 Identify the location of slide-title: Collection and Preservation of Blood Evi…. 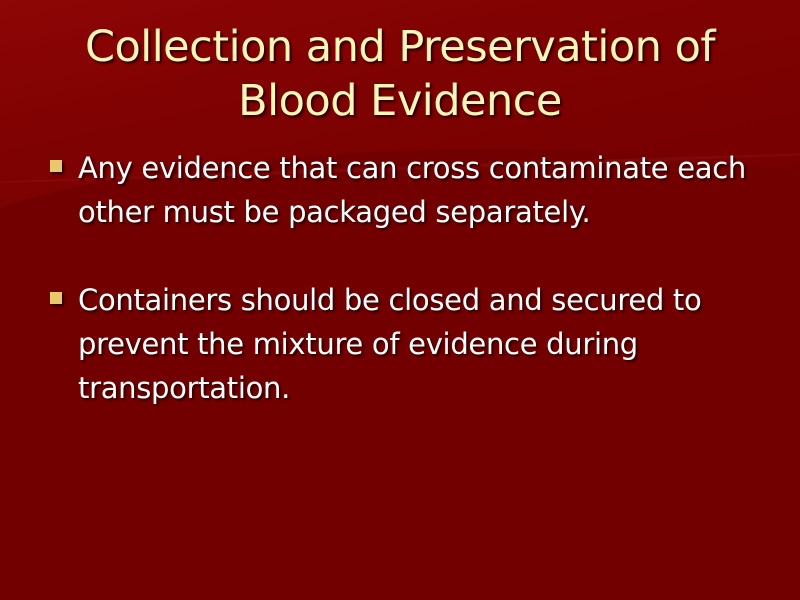
(400, 74).